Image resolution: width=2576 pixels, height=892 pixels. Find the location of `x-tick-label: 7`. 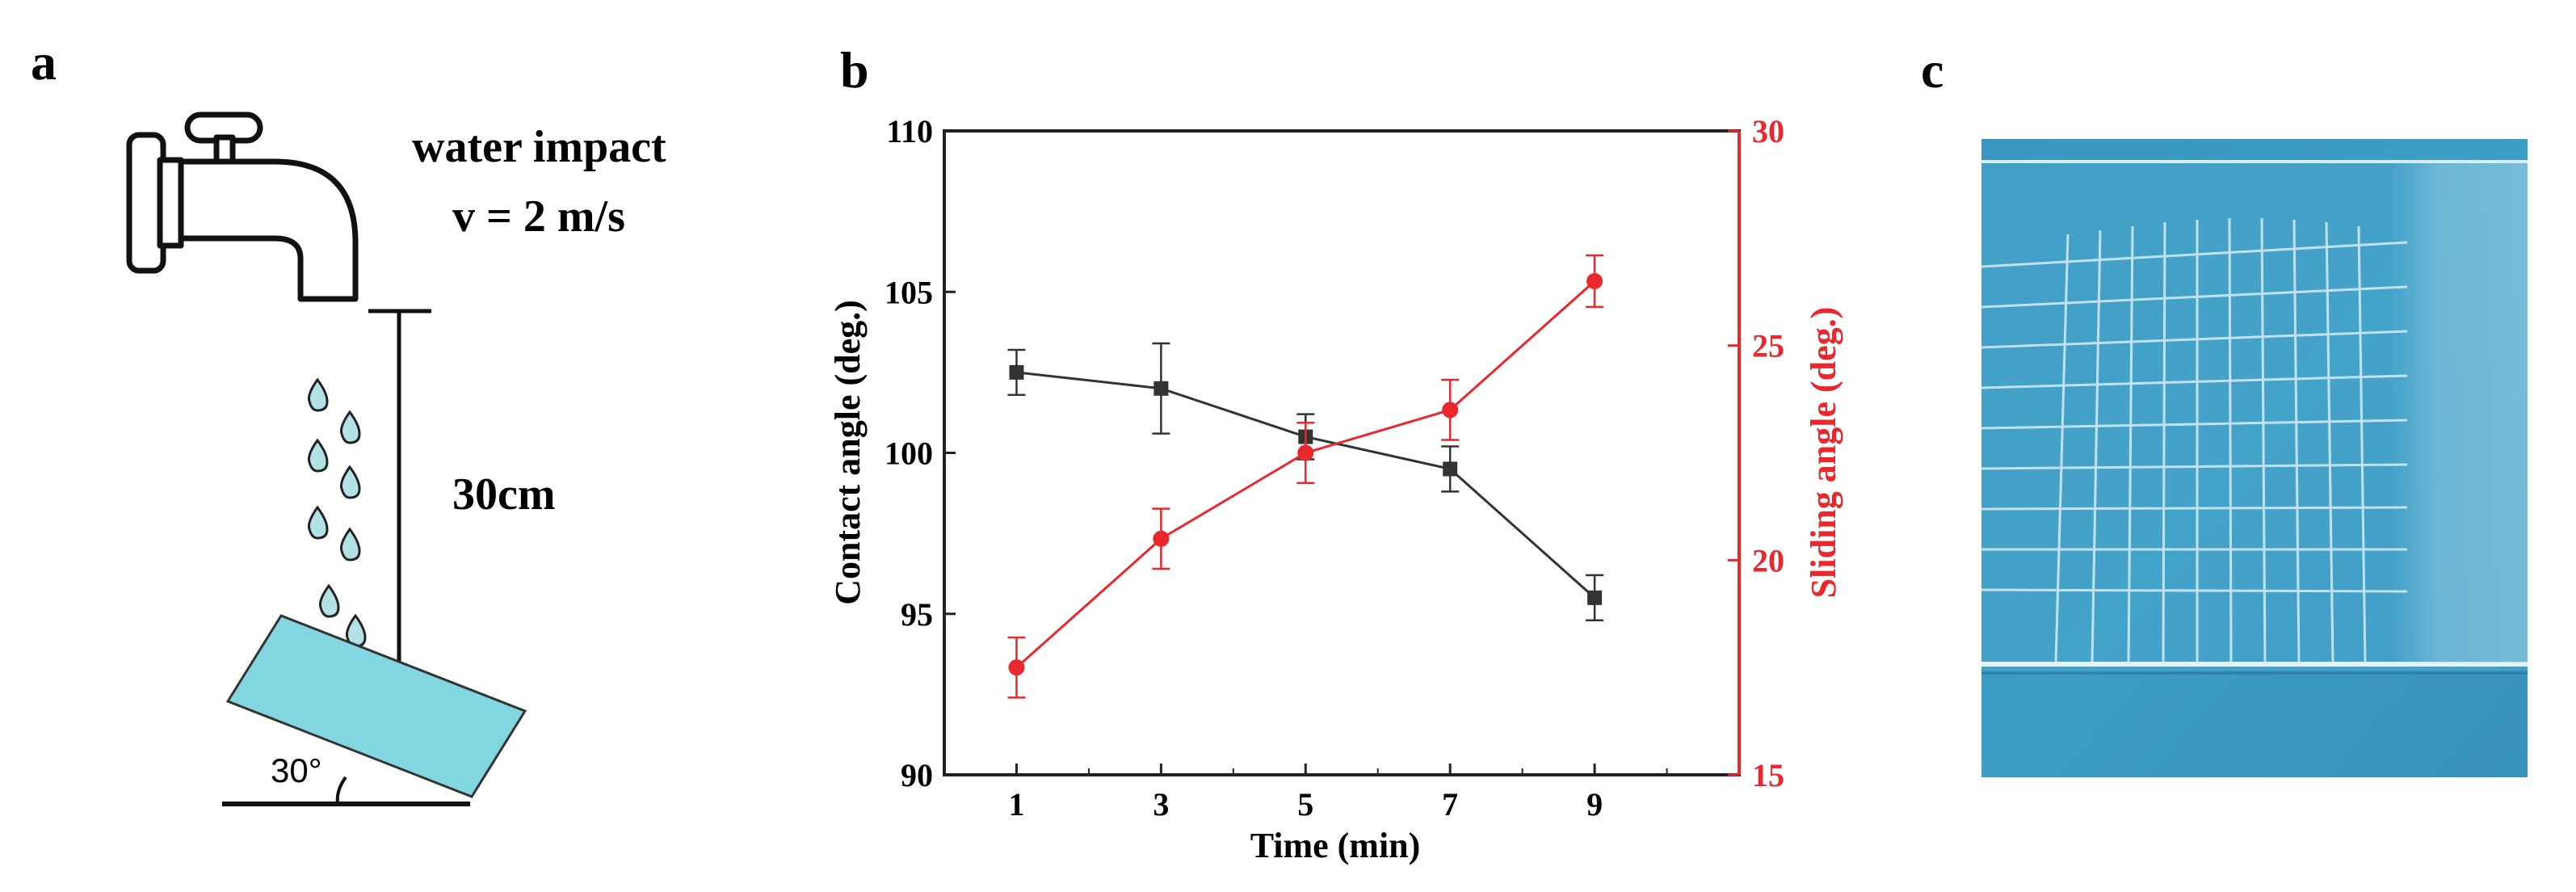

x-tick-label: 7 is located at coordinates (1450, 804).